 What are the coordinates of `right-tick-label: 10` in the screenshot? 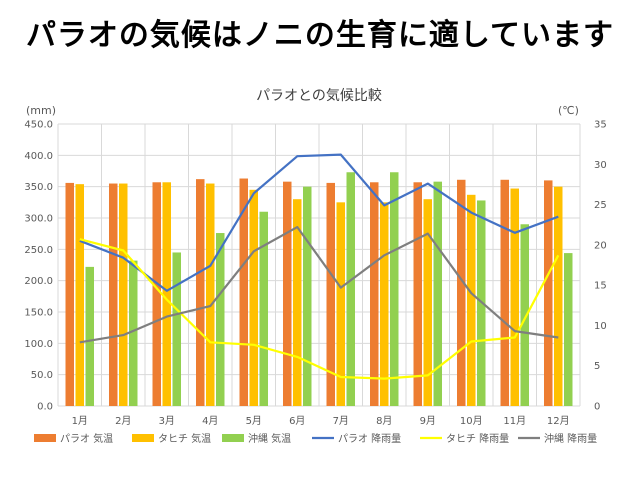 It's located at (600, 326).